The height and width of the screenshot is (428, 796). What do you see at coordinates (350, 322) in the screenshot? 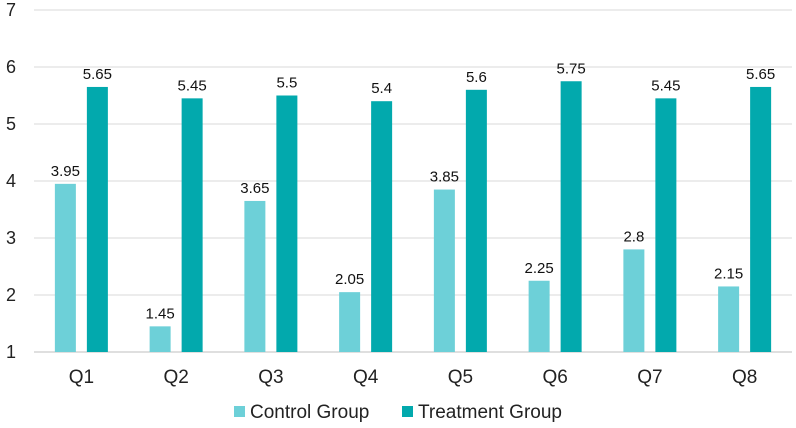
I see `control-bar-q4` at bounding box center [350, 322].